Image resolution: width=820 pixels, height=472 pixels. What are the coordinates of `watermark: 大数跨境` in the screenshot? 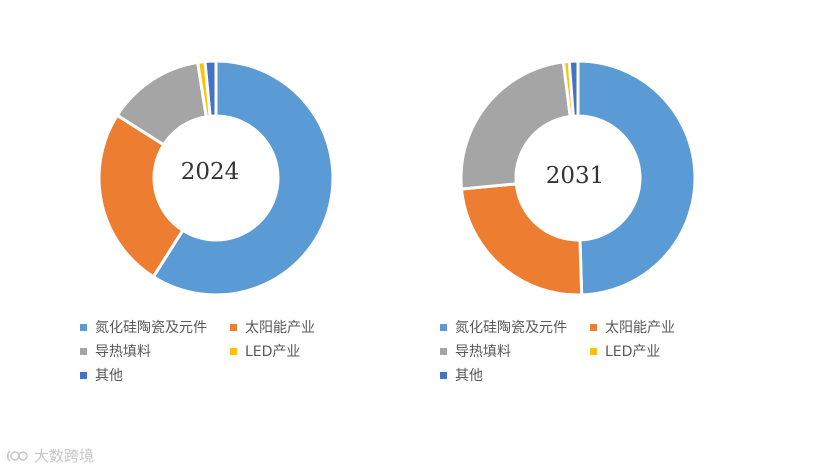 It's located at (50, 456).